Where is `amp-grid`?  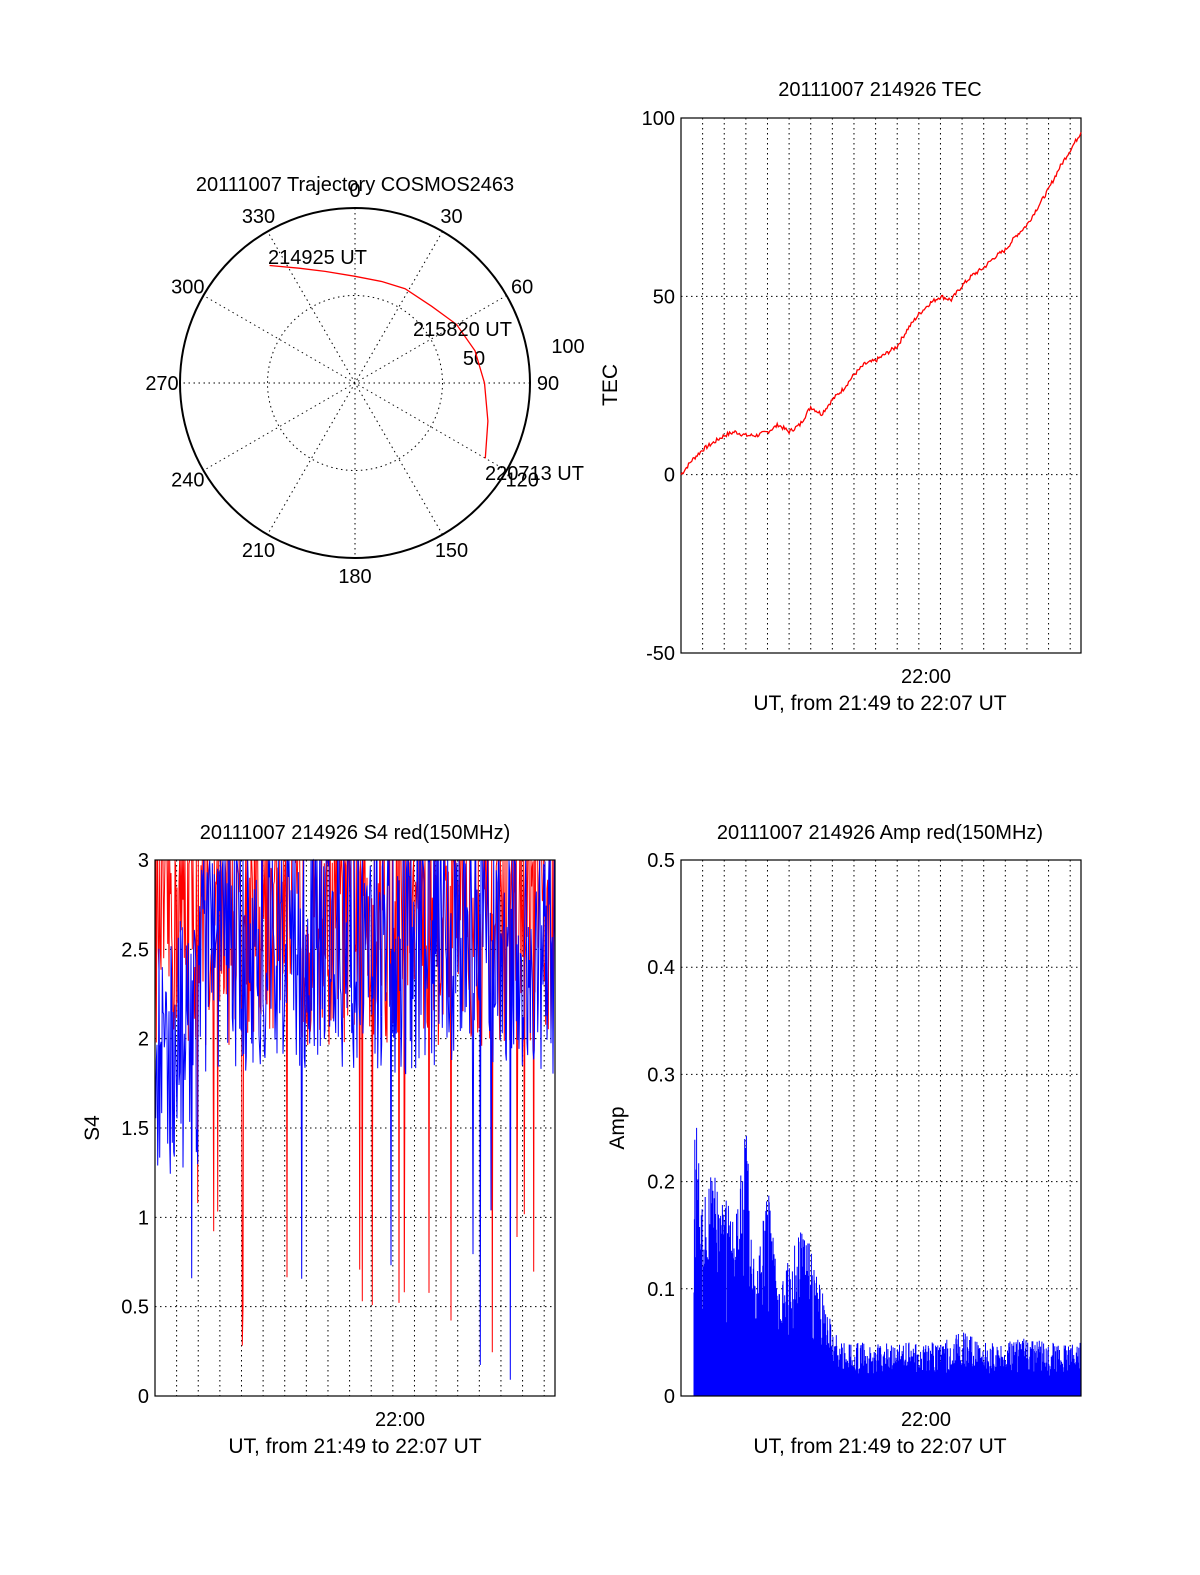
amp-grid is located at coordinates (881, 1128).